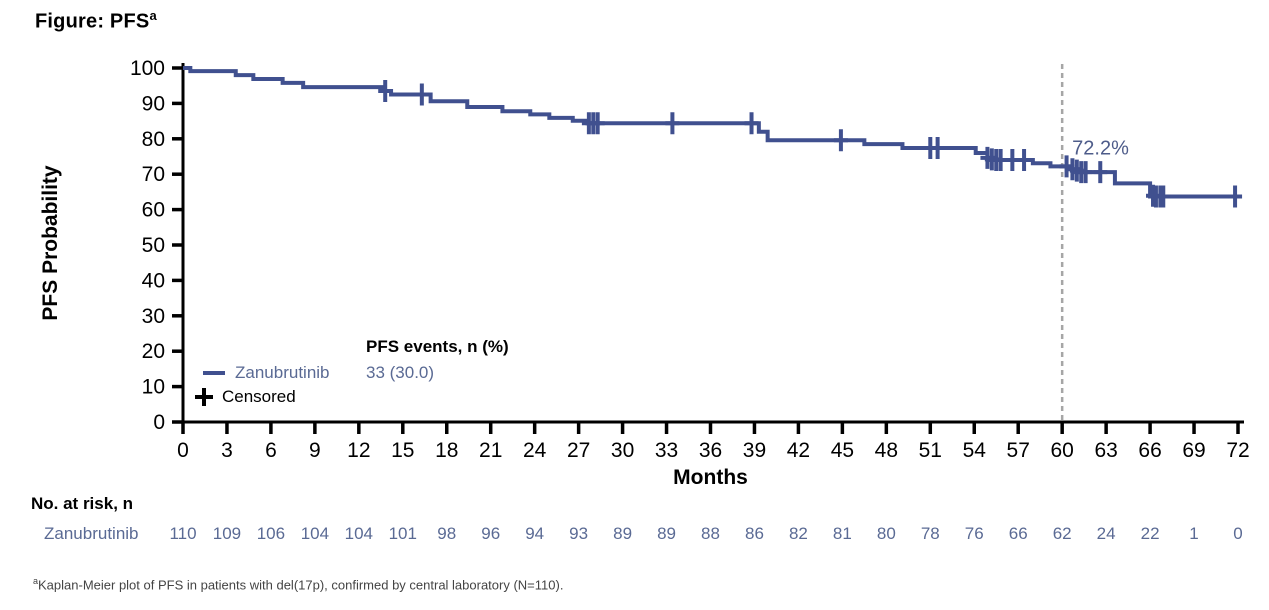 The width and height of the screenshot is (1269, 610). What do you see at coordinates (227, 533) in the screenshot?
I see `risk-value-month-3: 109` at bounding box center [227, 533].